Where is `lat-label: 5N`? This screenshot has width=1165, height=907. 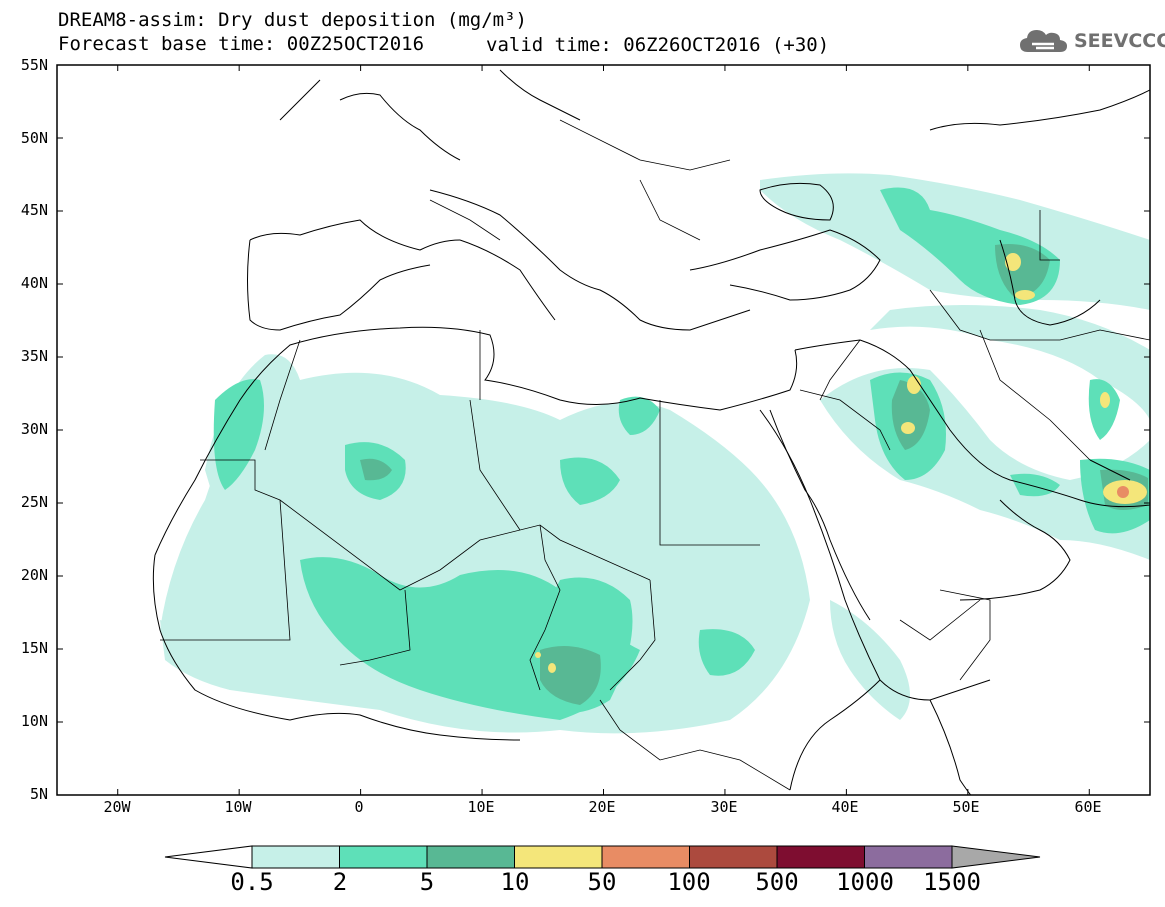
lat-label: 5N is located at coordinates (38, 794).